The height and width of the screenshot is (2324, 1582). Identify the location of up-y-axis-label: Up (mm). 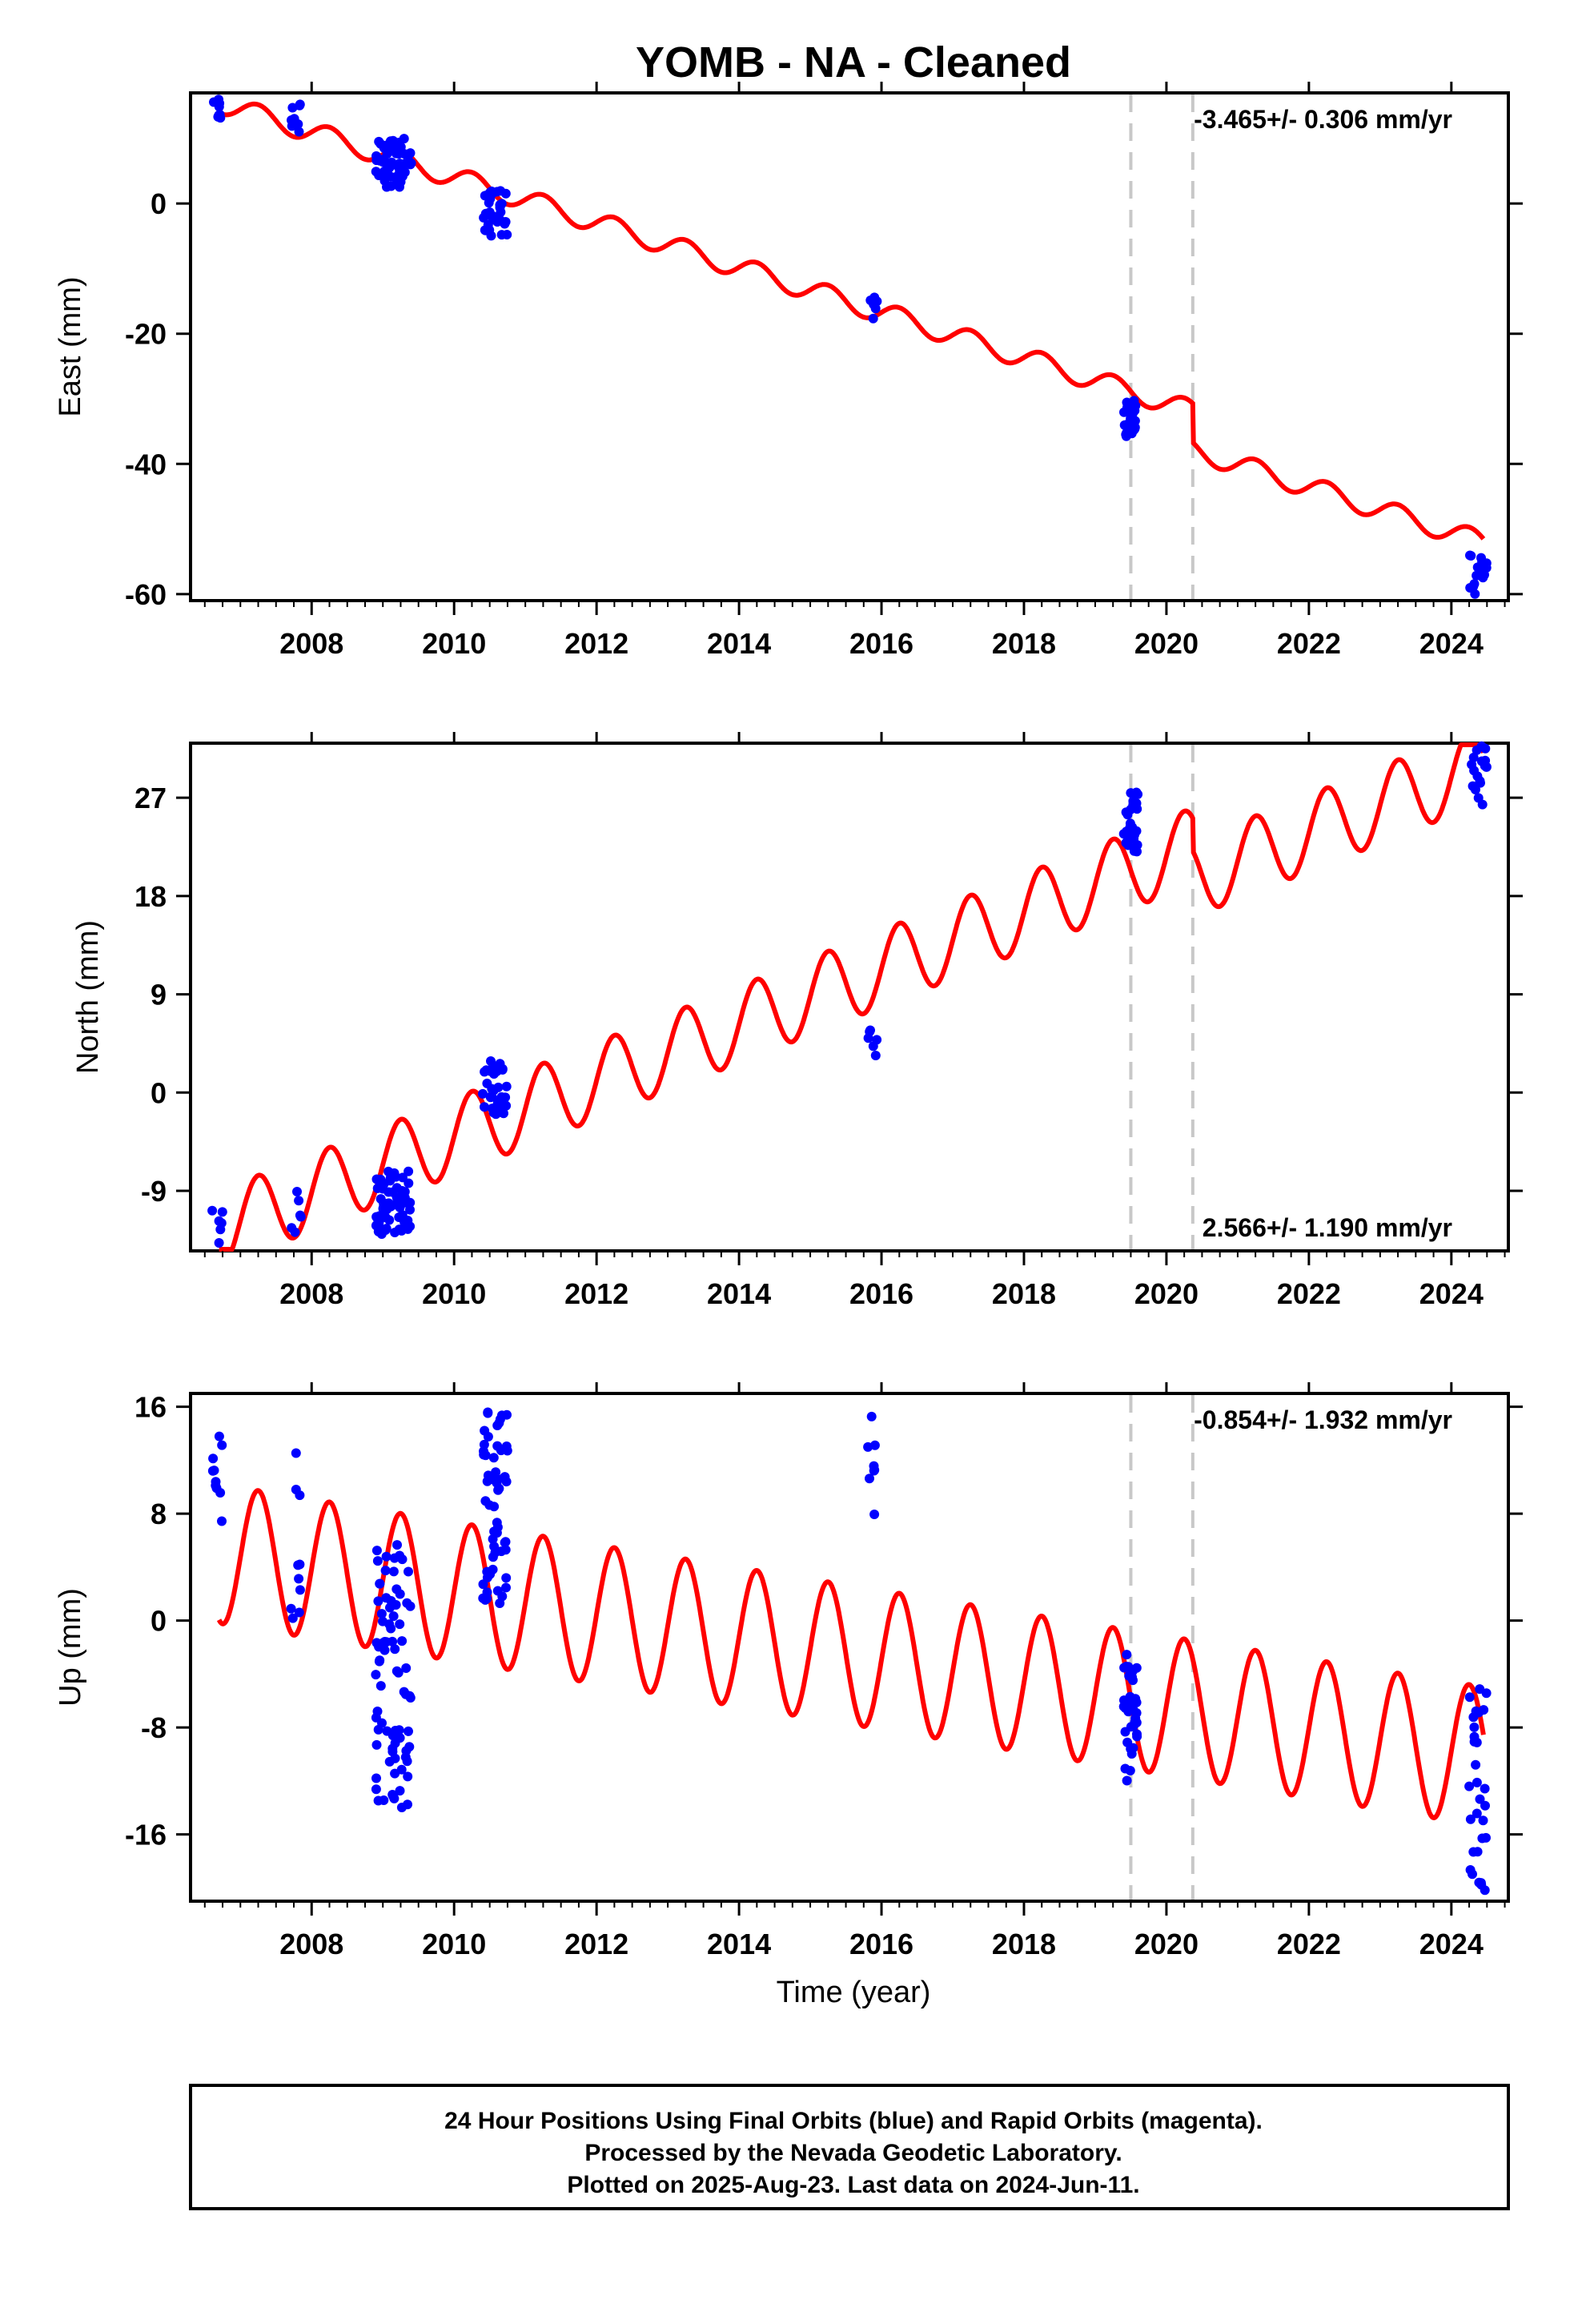
(70, 1647).